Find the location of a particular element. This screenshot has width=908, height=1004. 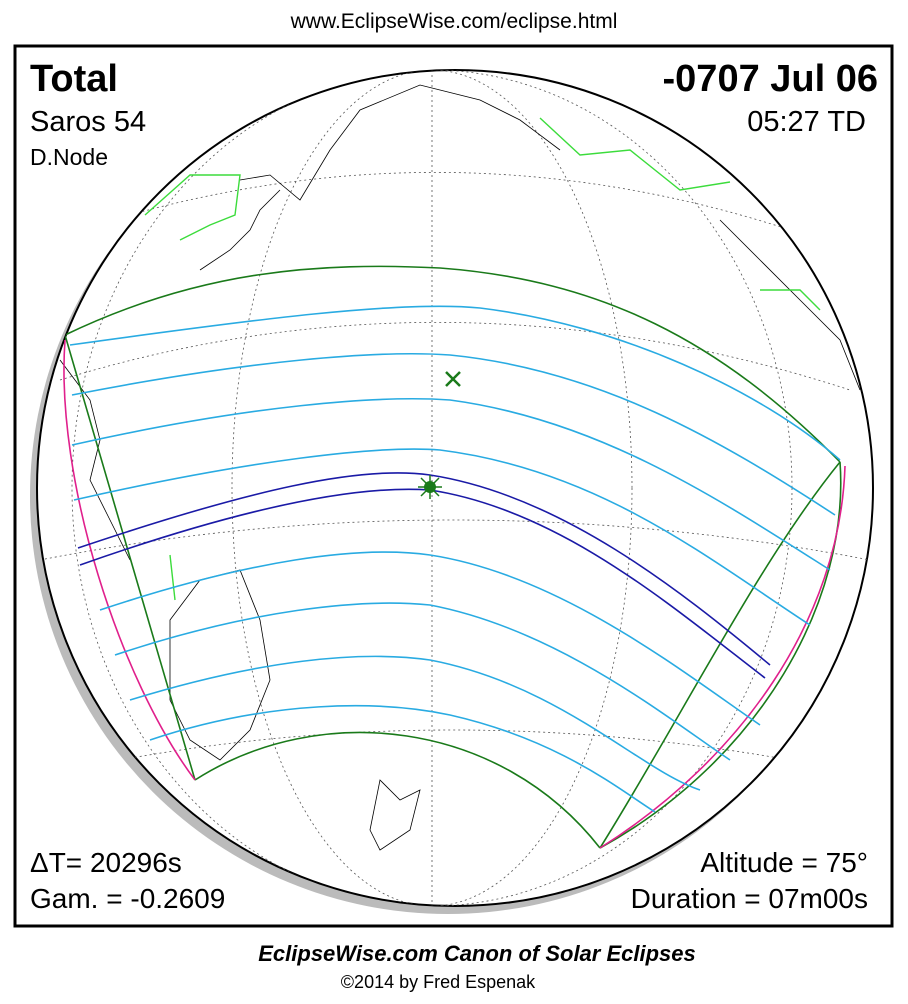

gamma: Gam. = -0.2609 is located at coordinates (127, 898).